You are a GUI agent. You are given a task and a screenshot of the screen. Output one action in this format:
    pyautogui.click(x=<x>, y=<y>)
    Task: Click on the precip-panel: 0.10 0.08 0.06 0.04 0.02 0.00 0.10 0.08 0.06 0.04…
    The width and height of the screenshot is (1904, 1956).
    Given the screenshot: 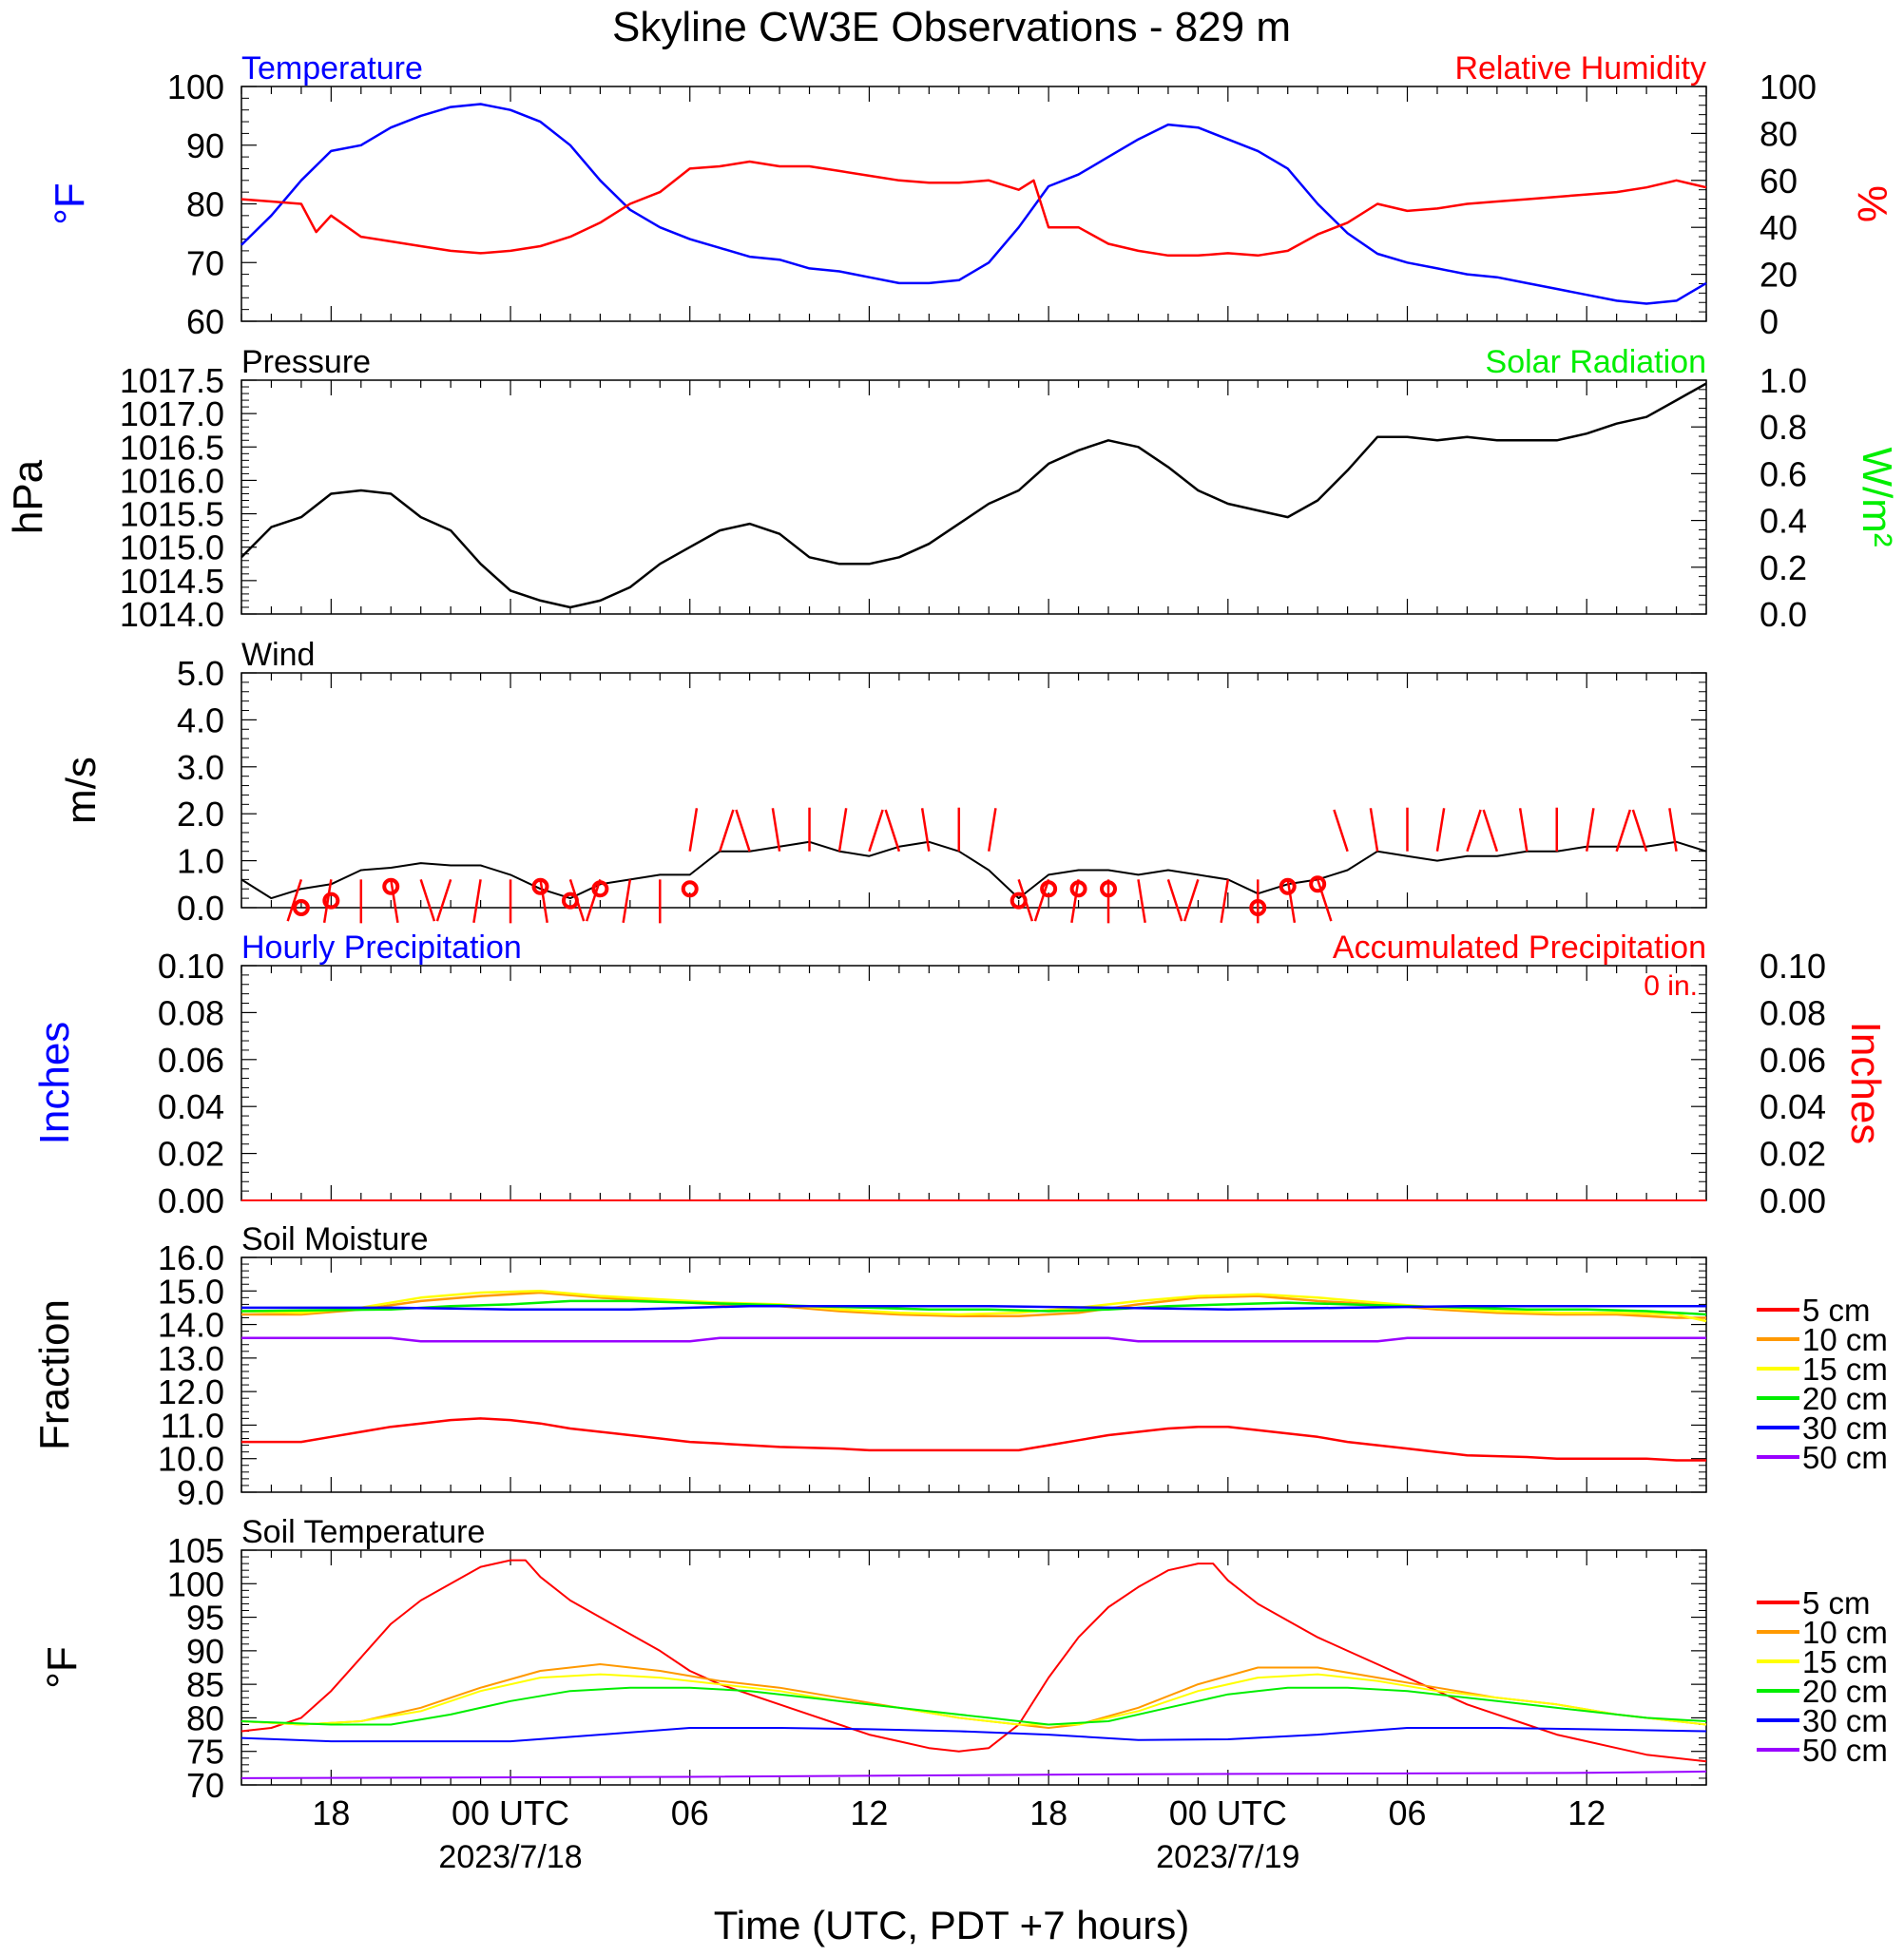 What is the action you would take?
    pyautogui.click(x=960, y=1075)
    